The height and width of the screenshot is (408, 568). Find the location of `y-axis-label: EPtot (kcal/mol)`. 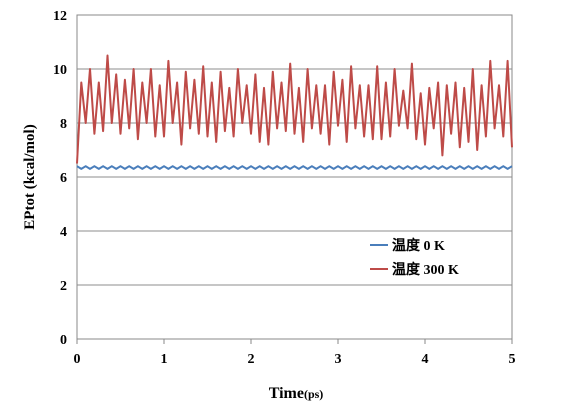

y-axis-label: EPtot (kcal/mol) is located at coordinates (30, 176).